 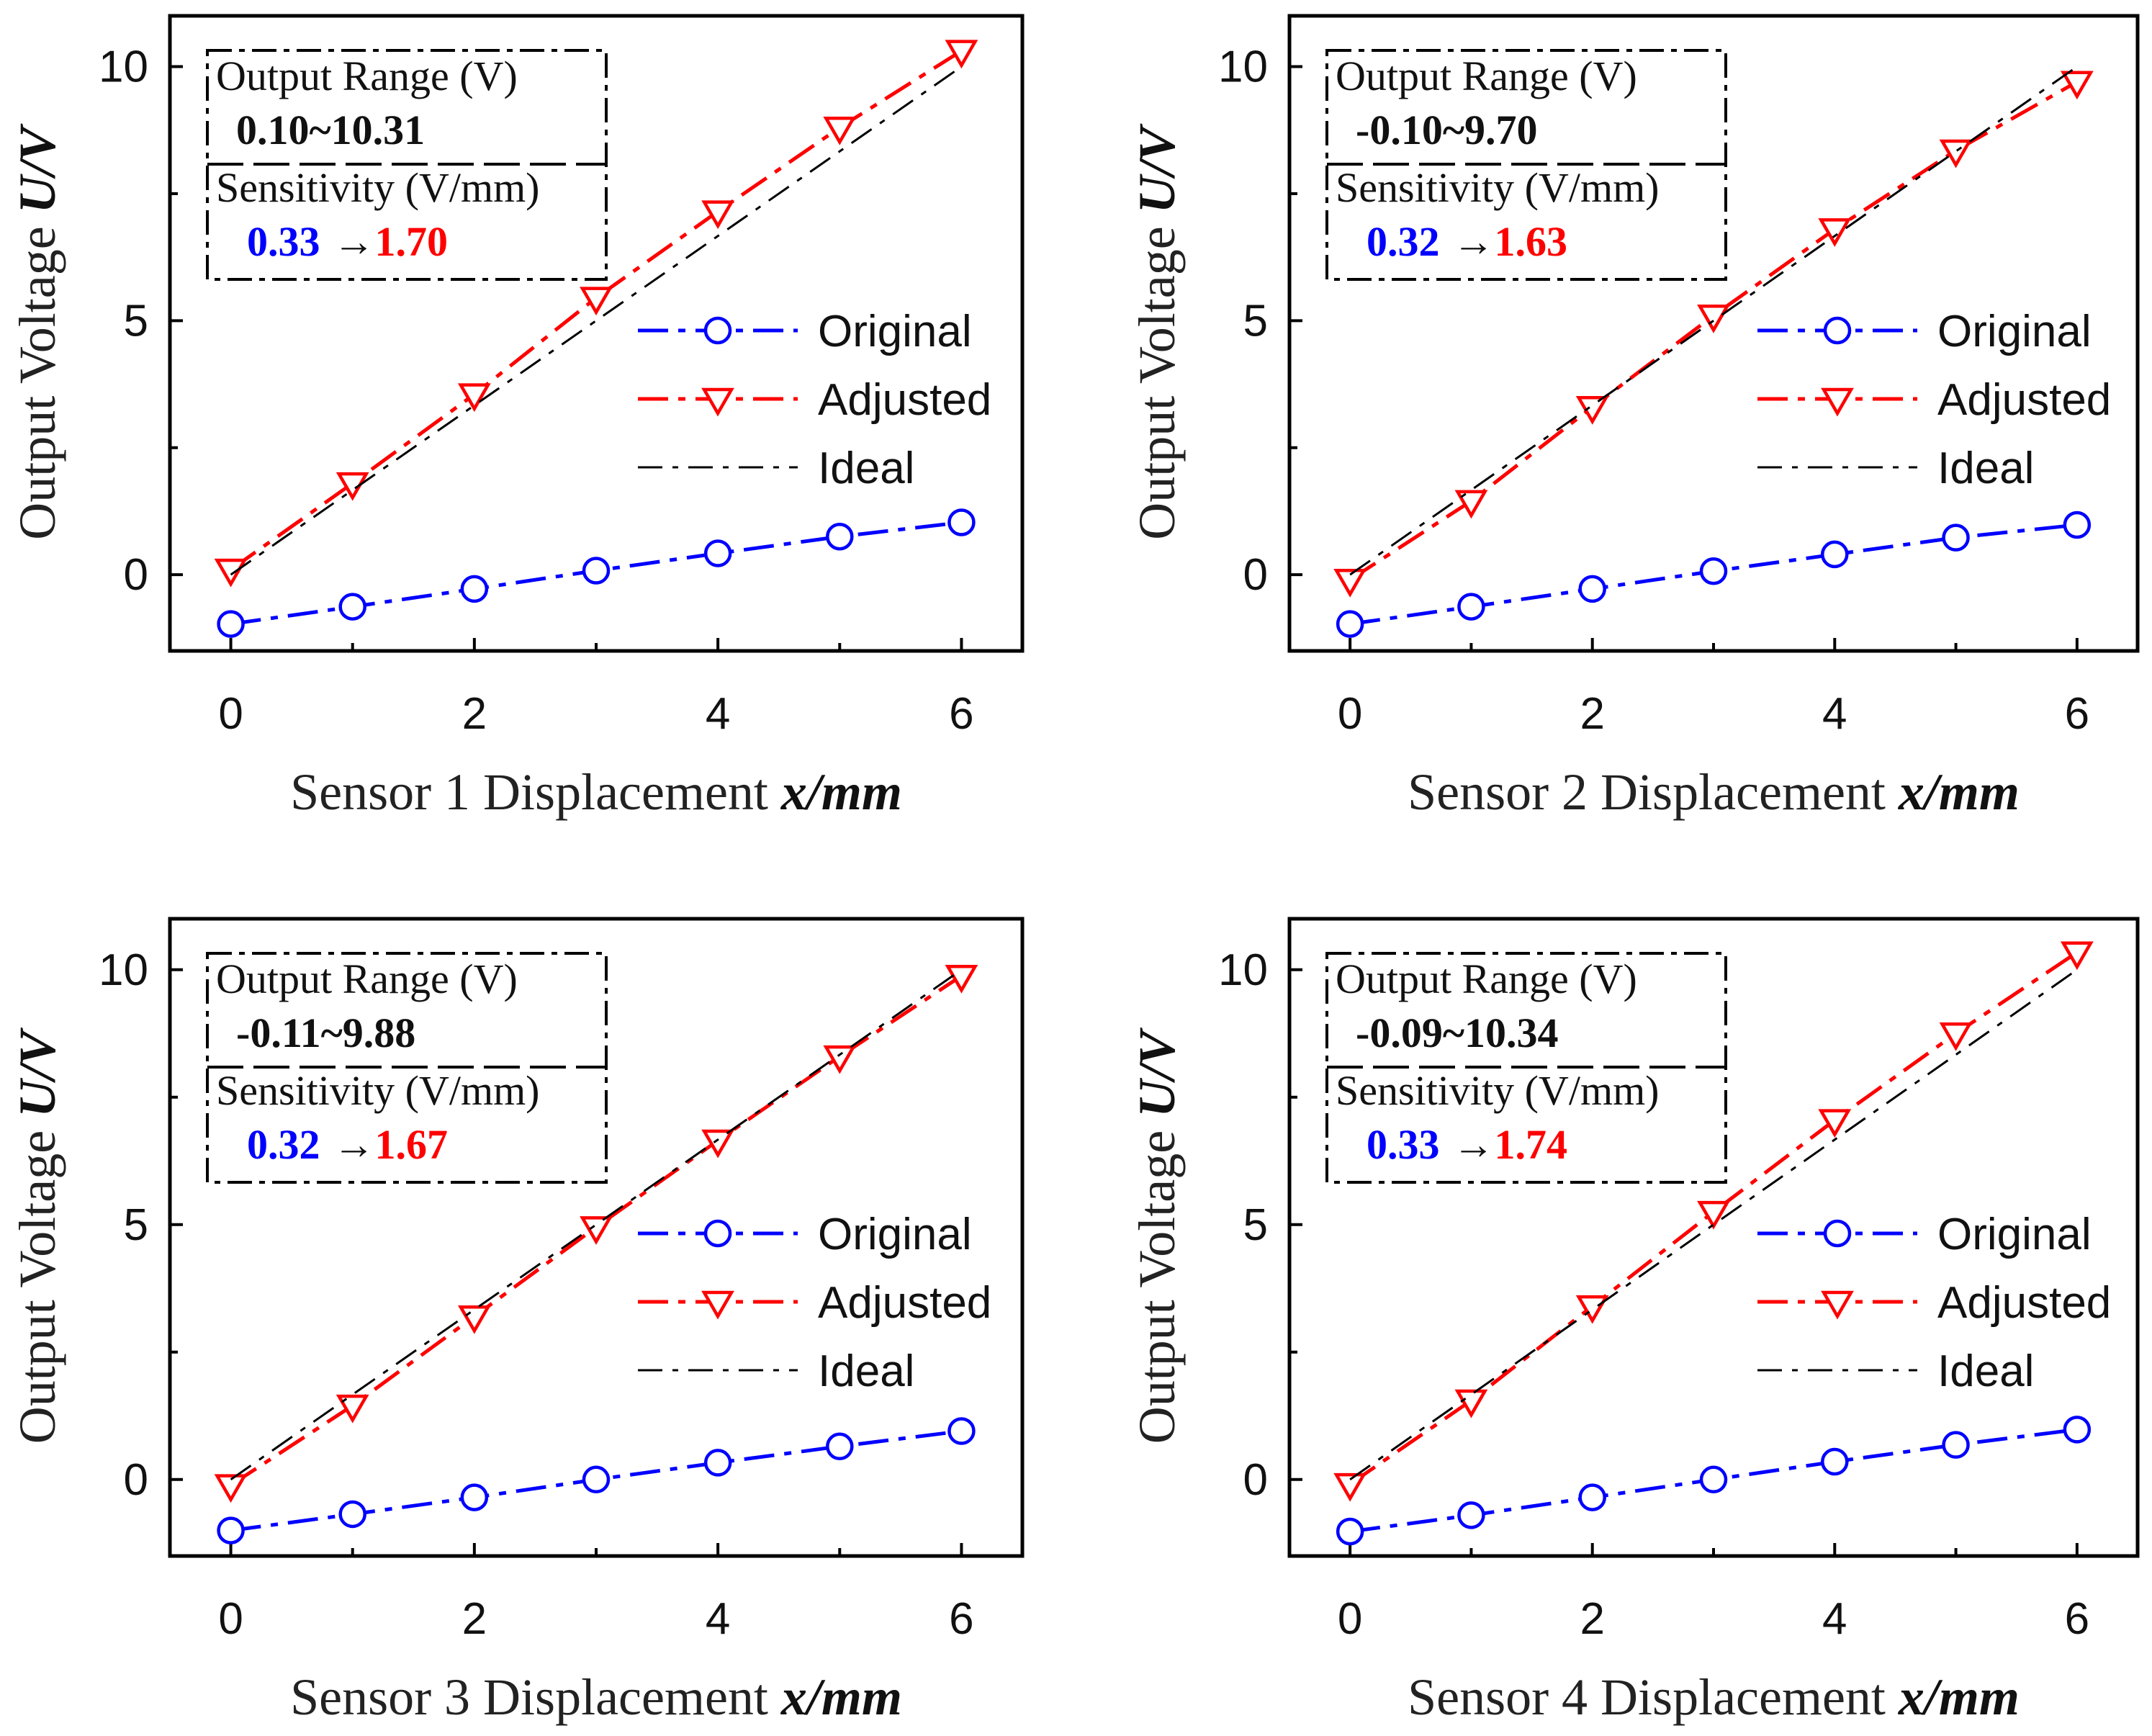 What do you see at coordinates (1653, 1697) in the screenshot?
I see `x-axis-title-text: Sensor 4 Displacement` at bounding box center [1653, 1697].